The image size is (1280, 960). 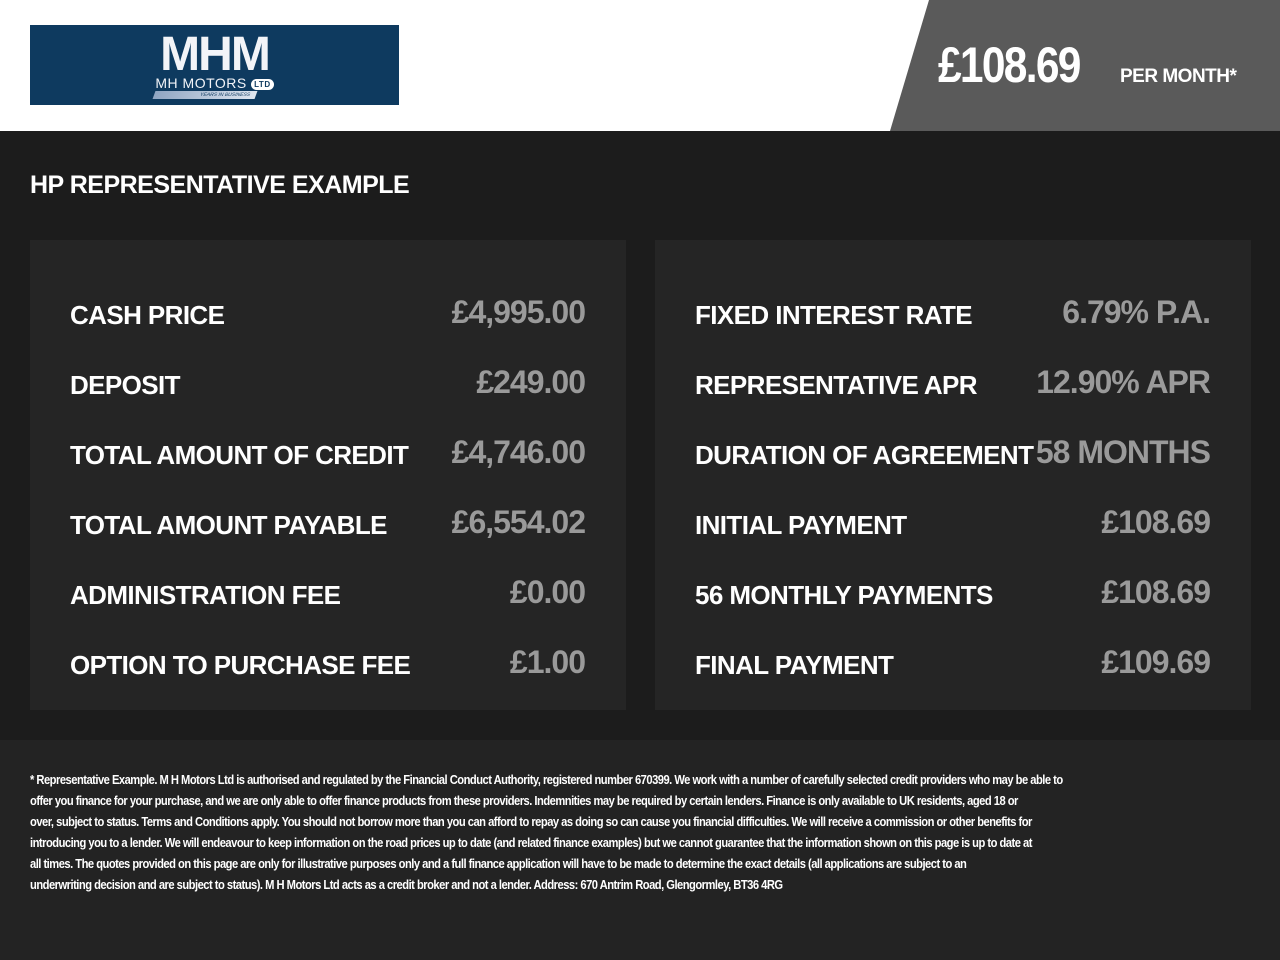 I want to click on finance-value: £4,995.00, so click(x=518, y=312).